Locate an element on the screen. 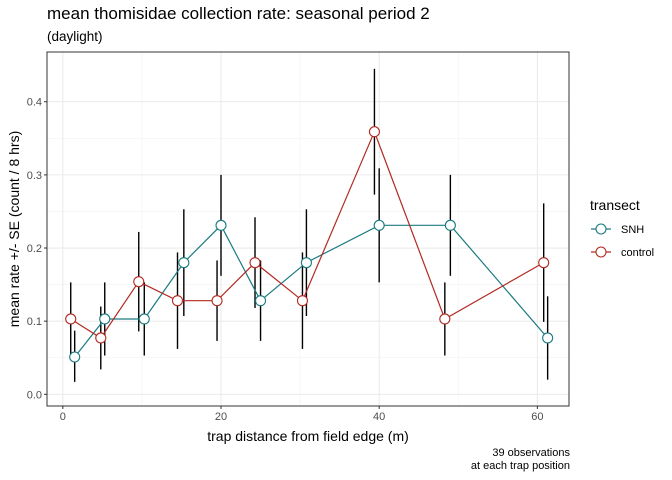 Image resolution: width=672 pixels, height=480 pixels. legend-title: transect is located at coordinates (615, 205).